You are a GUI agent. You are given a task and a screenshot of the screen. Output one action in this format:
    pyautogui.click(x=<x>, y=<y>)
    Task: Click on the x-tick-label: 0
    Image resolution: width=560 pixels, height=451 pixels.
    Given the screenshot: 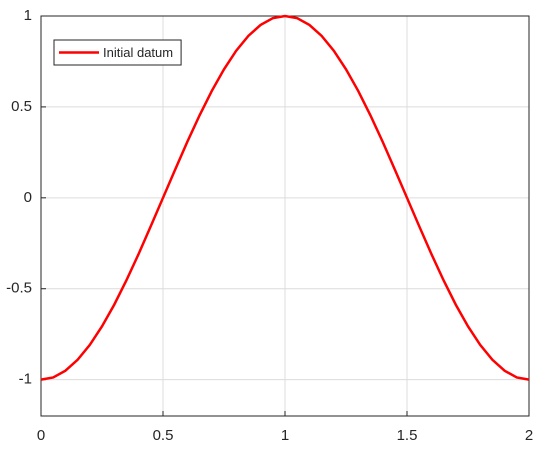 What is the action you would take?
    pyautogui.click(x=41, y=435)
    